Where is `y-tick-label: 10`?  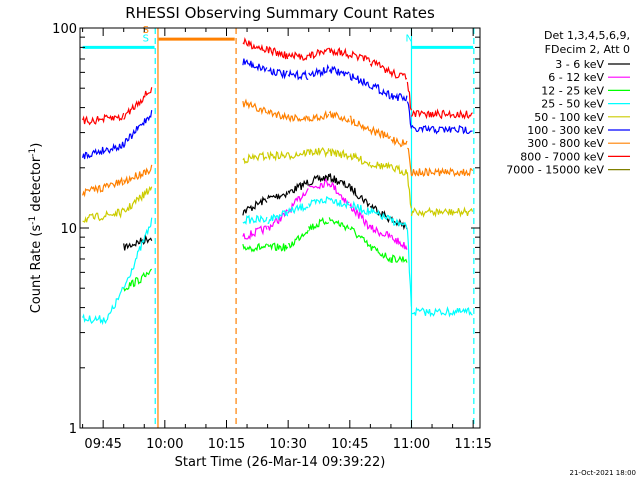
y-tick-label: 10 is located at coordinates (68, 229).